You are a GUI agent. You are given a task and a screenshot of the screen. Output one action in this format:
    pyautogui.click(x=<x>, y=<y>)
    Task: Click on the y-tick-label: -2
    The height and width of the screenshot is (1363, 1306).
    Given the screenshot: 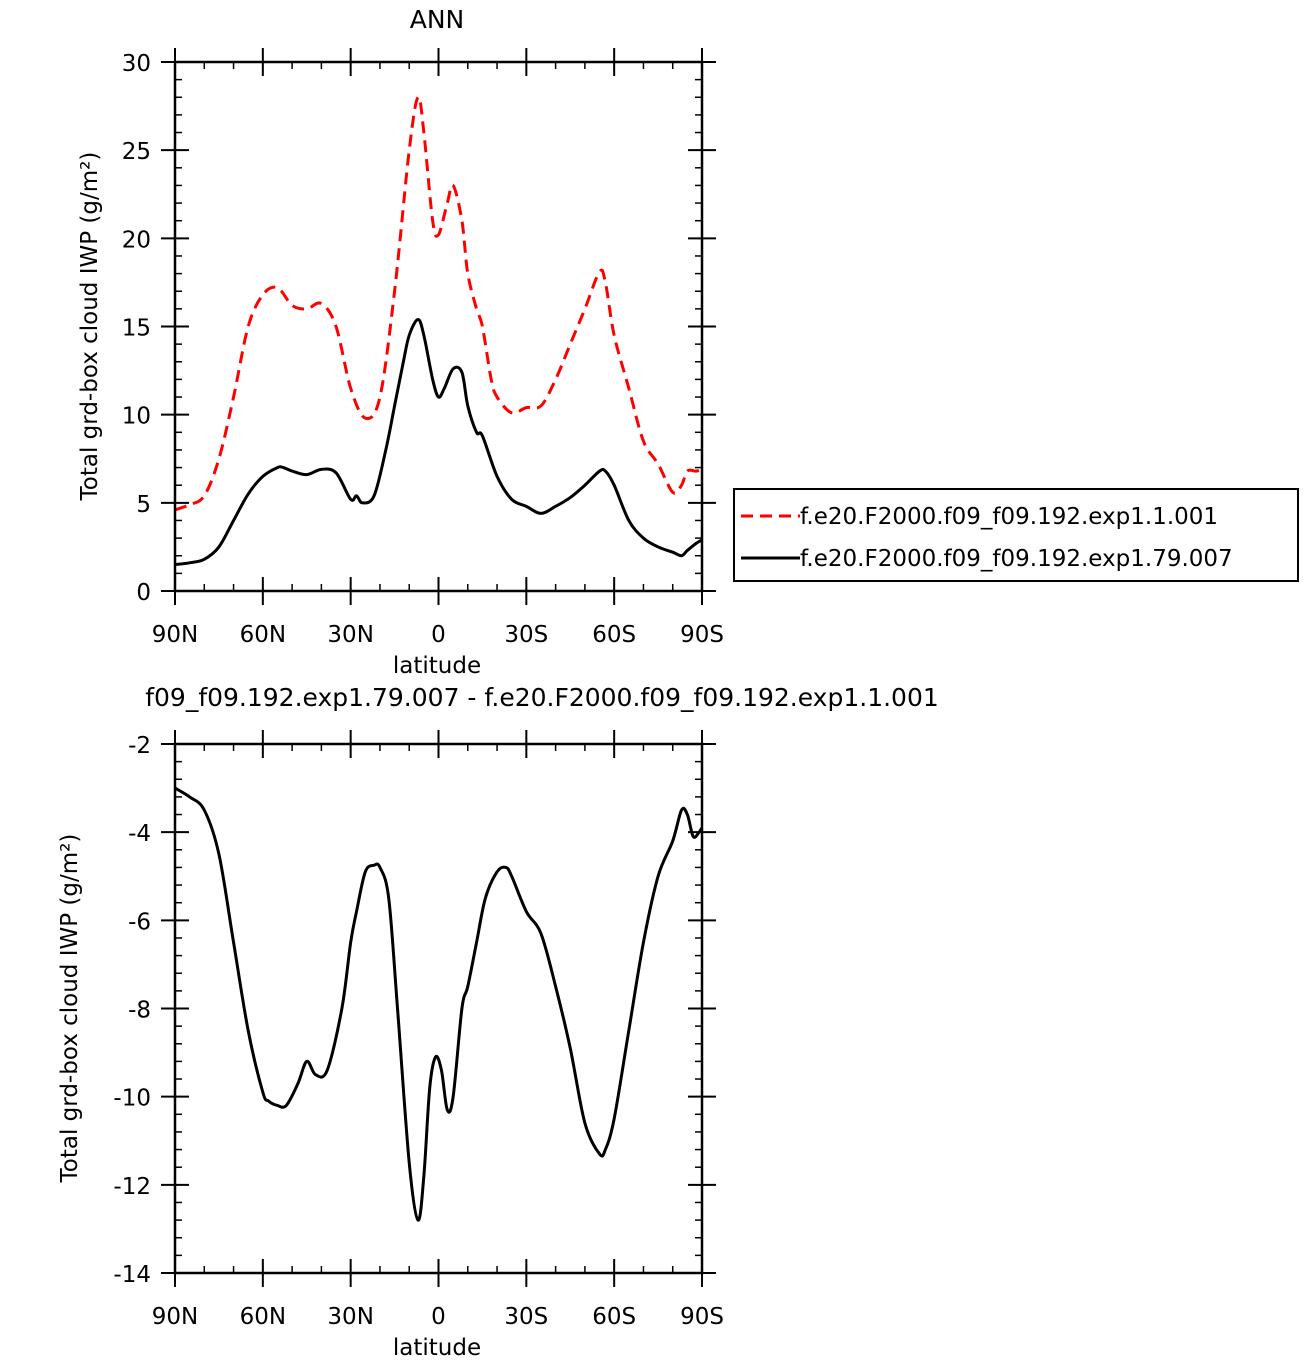 What is the action you would take?
    pyautogui.click(x=139, y=746)
    